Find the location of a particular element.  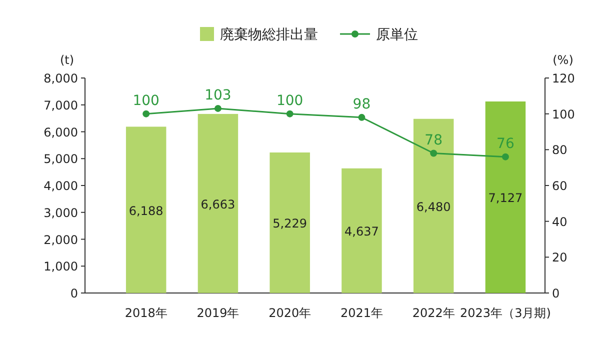

x-tick-label: 2022年 is located at coordinates (433, 313).